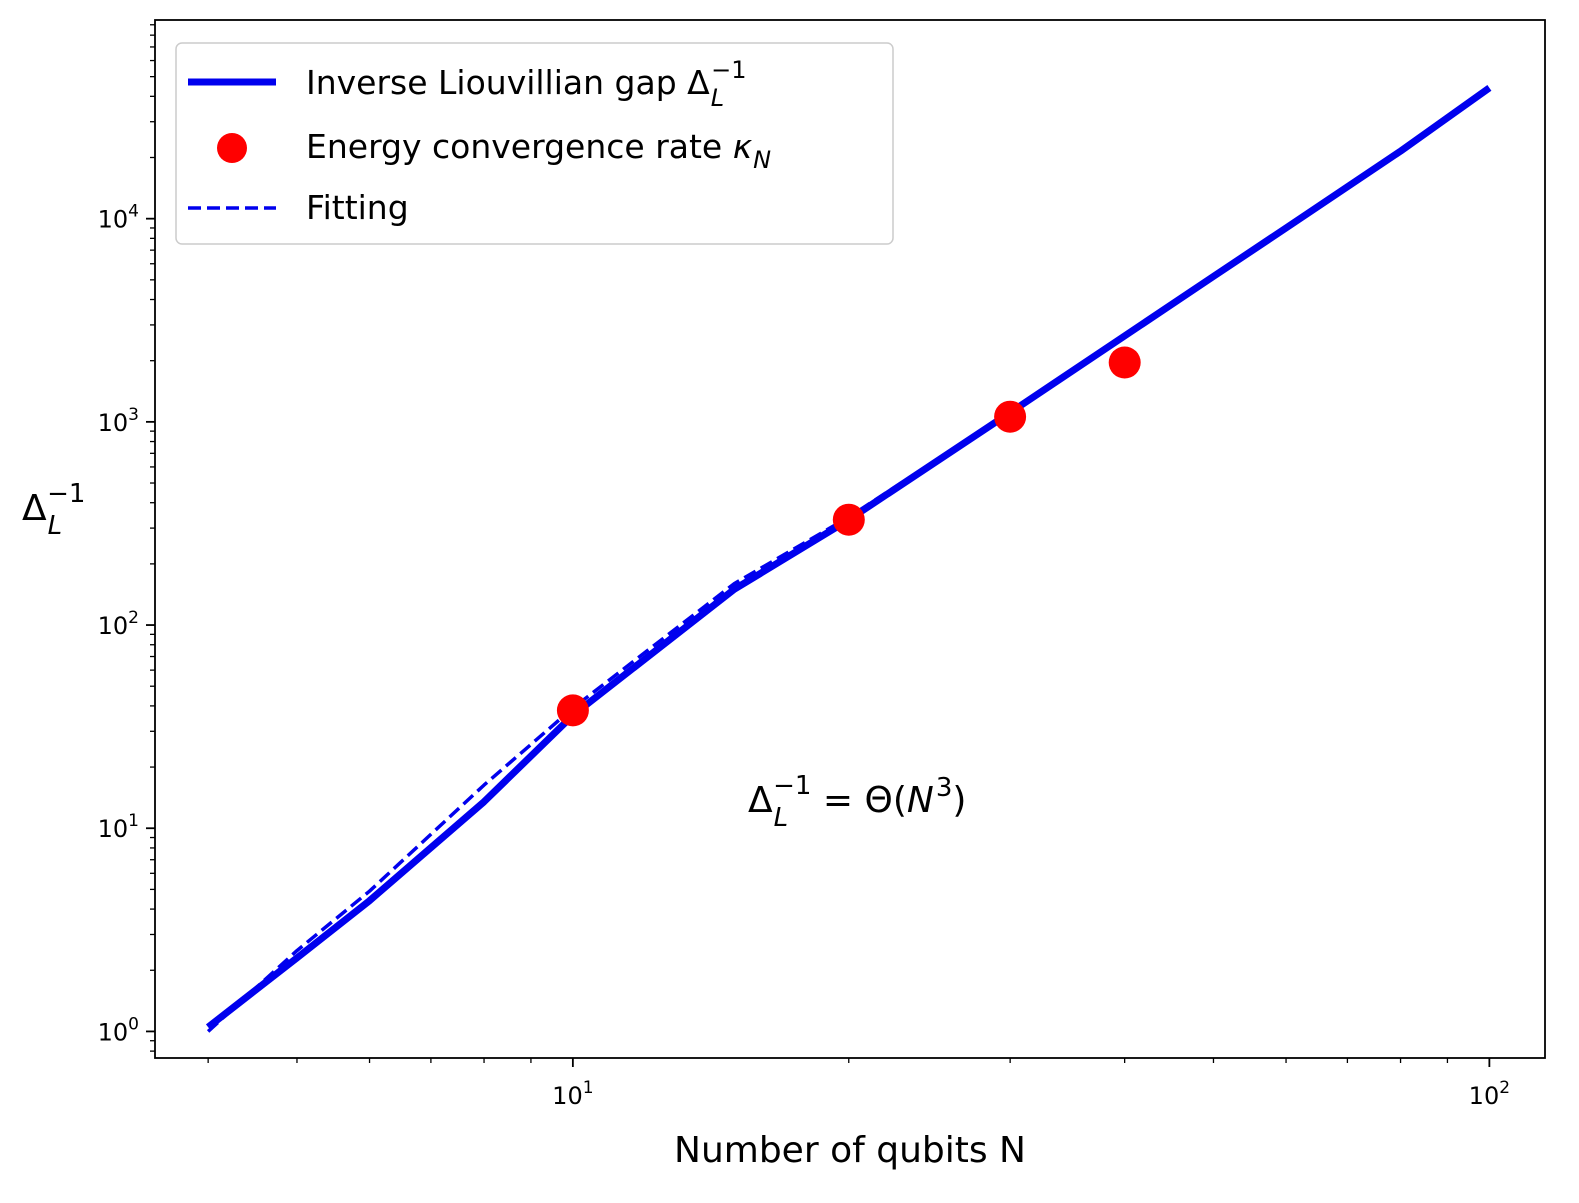 This screenshot has width=1579, height=1203. What do you see at coordinates (572, 1094) in the screenshot?
I see `x-tick-label: 10¹` at bounding box center [572, 1094].